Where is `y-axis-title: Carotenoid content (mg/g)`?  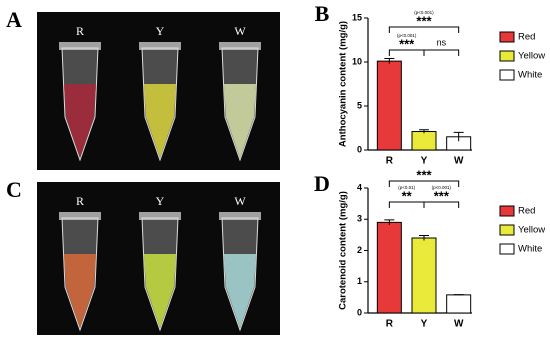 y-axis-title: Carotenoid content (mg/g) is located at coordinates (343, 250).